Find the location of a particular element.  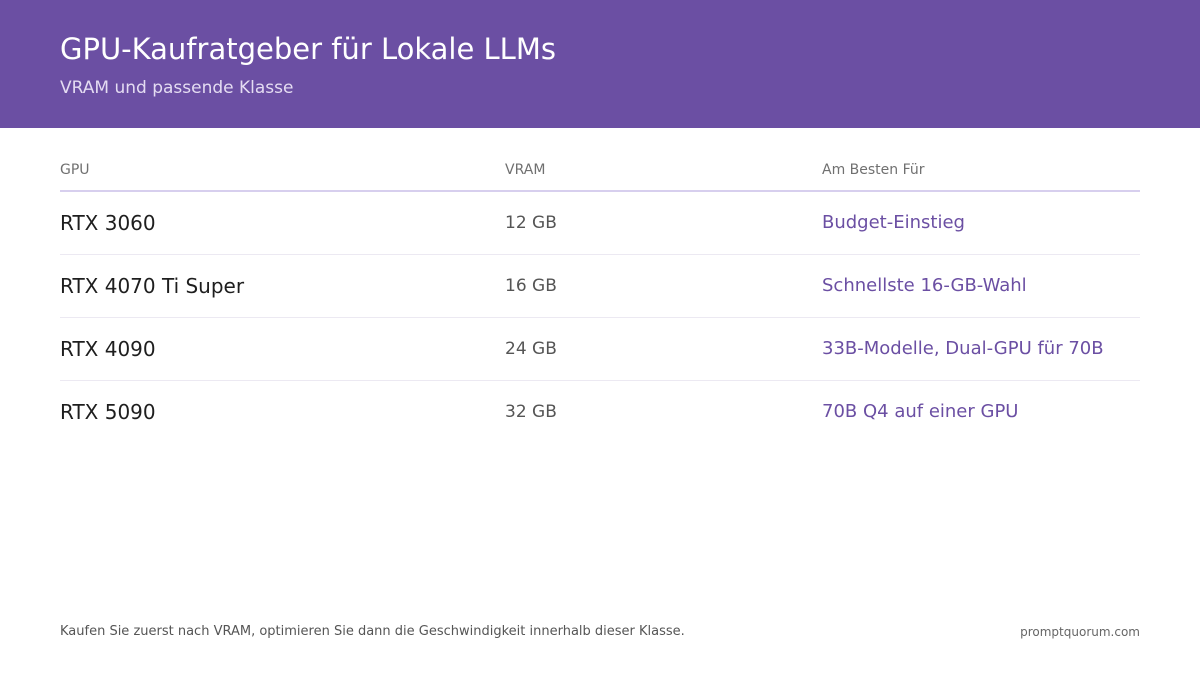

table-row: RTX 3060 12 GB Budget-Einstieg is located at coordinates (600, 223).